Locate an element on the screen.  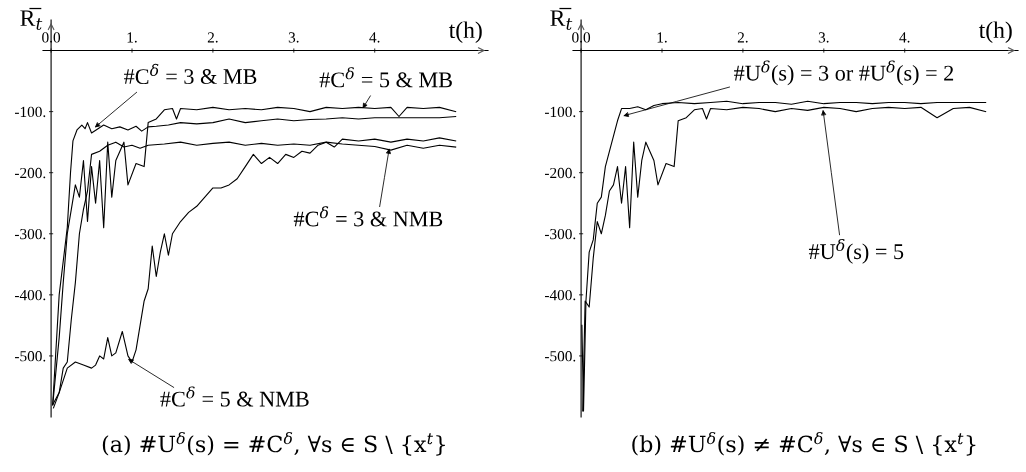
annotation: #C$^{δ}$ = 3 & NMB is located at coordinates (368, 216).